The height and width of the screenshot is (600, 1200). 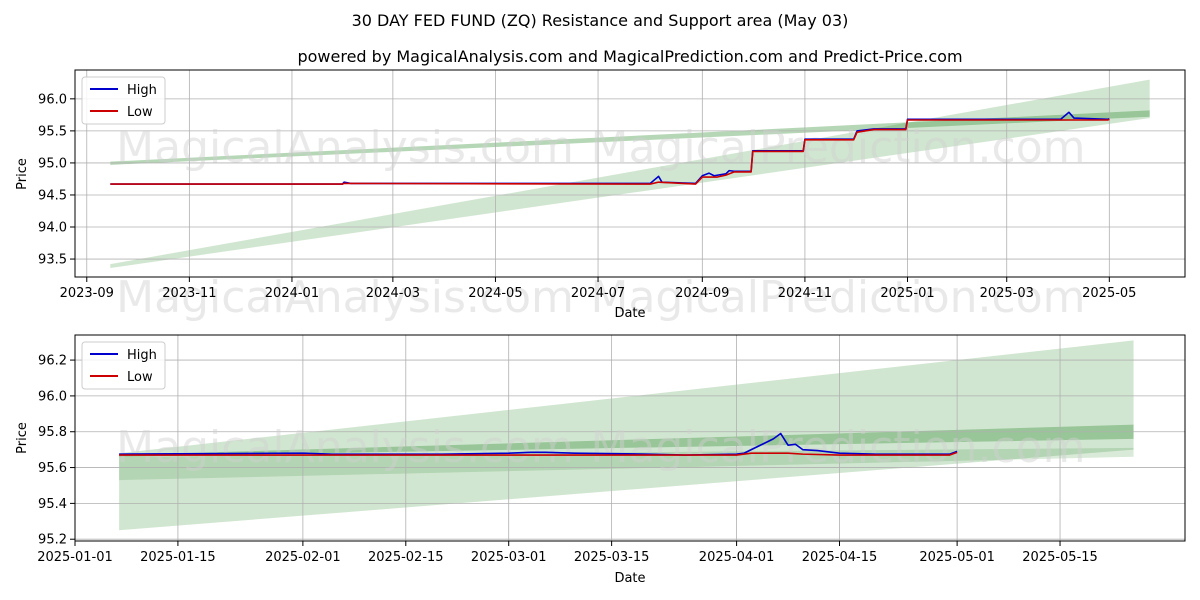 What do you see at coordinates (123, 365) in the screenshot?
I see `bottom-legend: High Low` at bounding box center [123, 365].